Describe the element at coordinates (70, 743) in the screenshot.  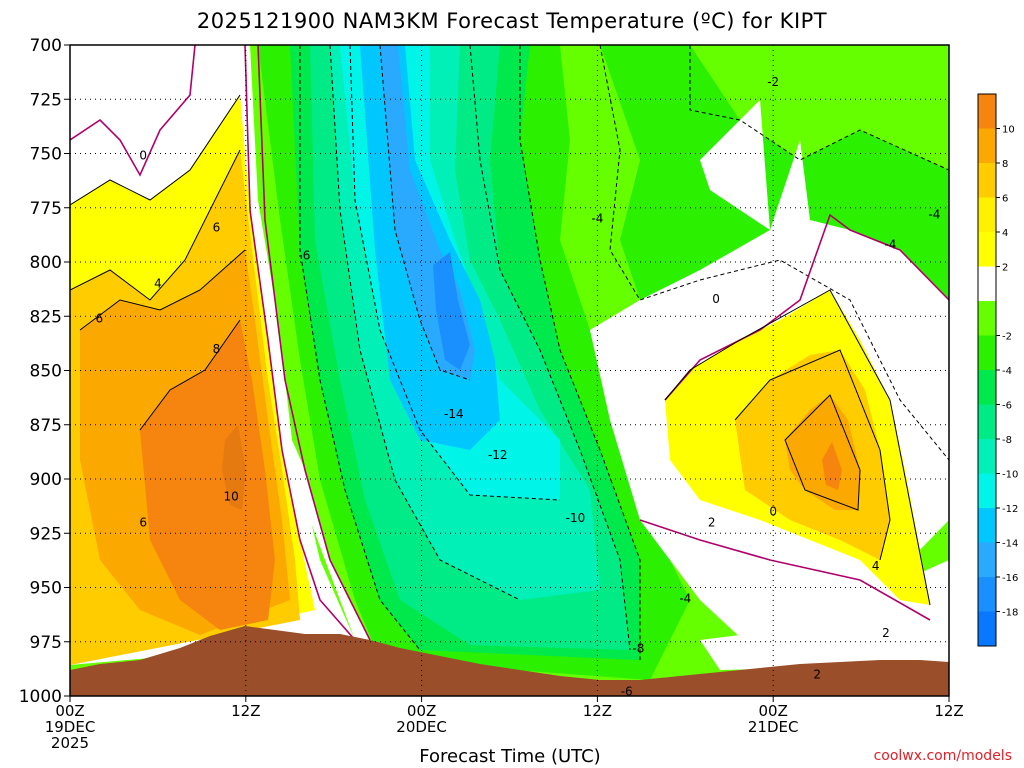
I see `x-tick-label: 2025` at that location.